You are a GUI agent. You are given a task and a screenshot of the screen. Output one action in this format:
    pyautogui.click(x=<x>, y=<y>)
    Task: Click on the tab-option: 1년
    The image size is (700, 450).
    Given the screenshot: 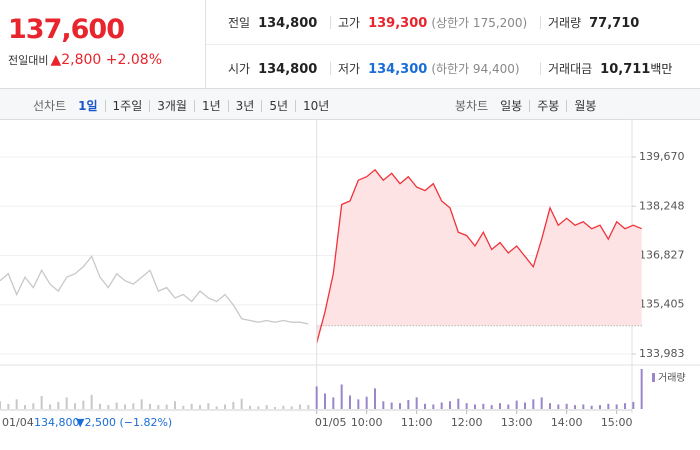 What is the action you would take?
    pyautogui.click(x=210, y=105)
    